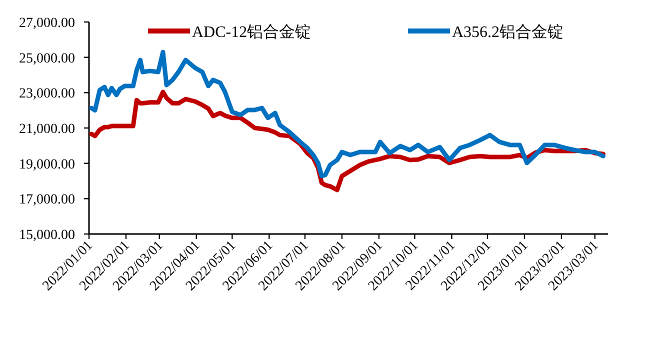  What do you see at coordinates (47, 235) in the screenshot?
I see `y-tick-label: 15,000.00` at bounding box center [47, 235].